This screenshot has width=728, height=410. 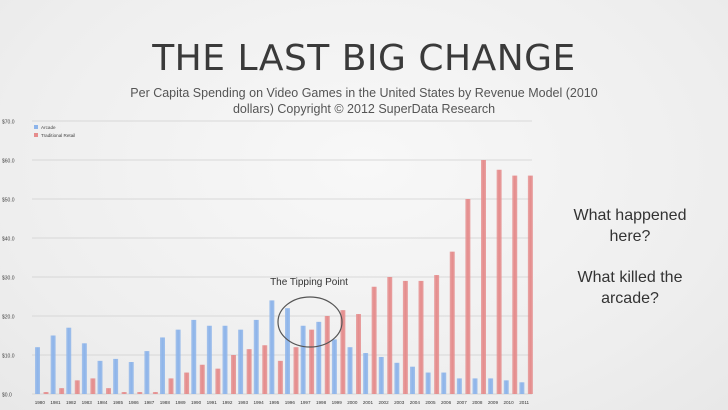 I want to click on x-tick-label: 1997, so click(x=305, y=402).